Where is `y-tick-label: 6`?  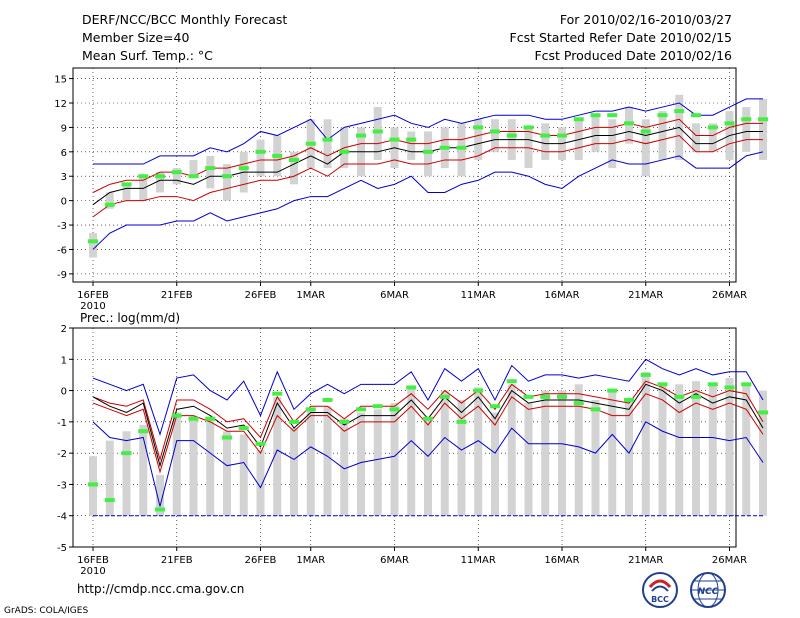
y-tick-label: 6 is located at coordinates (64, 153).